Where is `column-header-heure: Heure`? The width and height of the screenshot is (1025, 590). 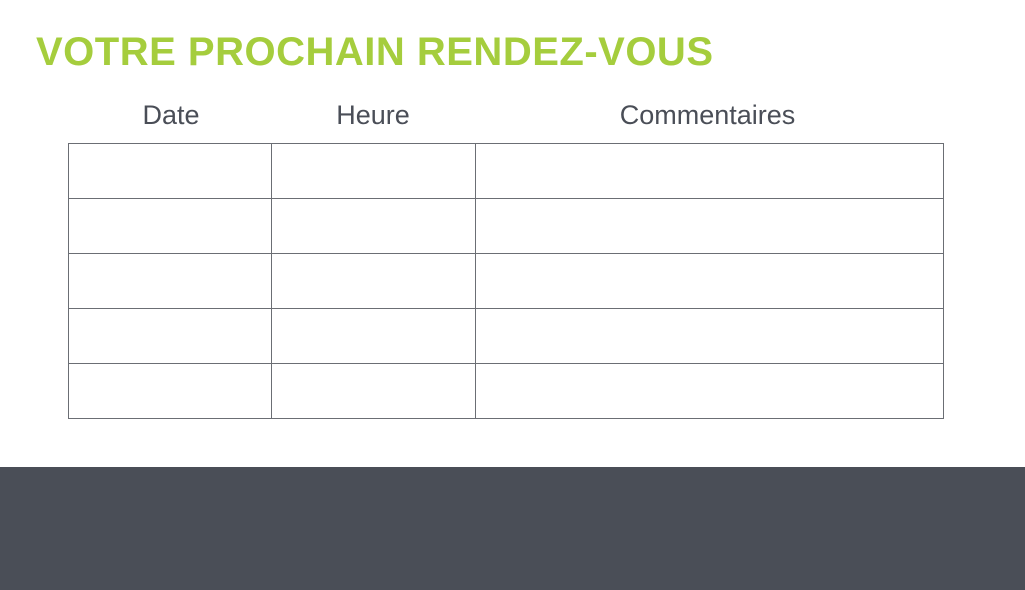 column-header-heure: Heure is located at coordinates (373, 115).